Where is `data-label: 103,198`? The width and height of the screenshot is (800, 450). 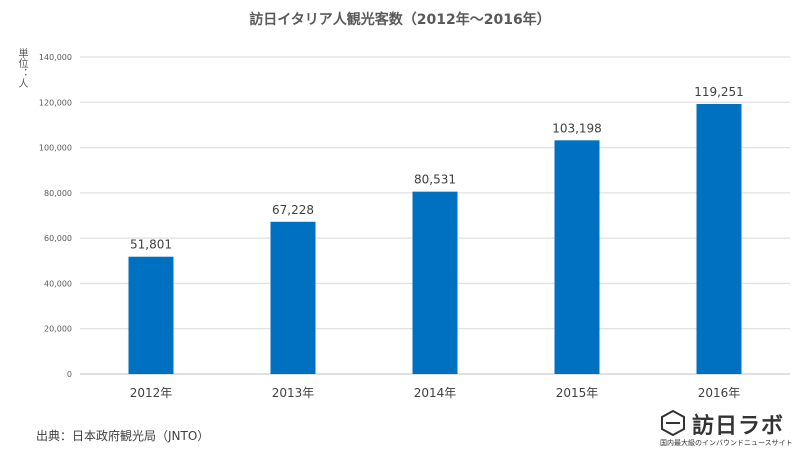
data-label: 103,198 is located at coordinates (577, 128).